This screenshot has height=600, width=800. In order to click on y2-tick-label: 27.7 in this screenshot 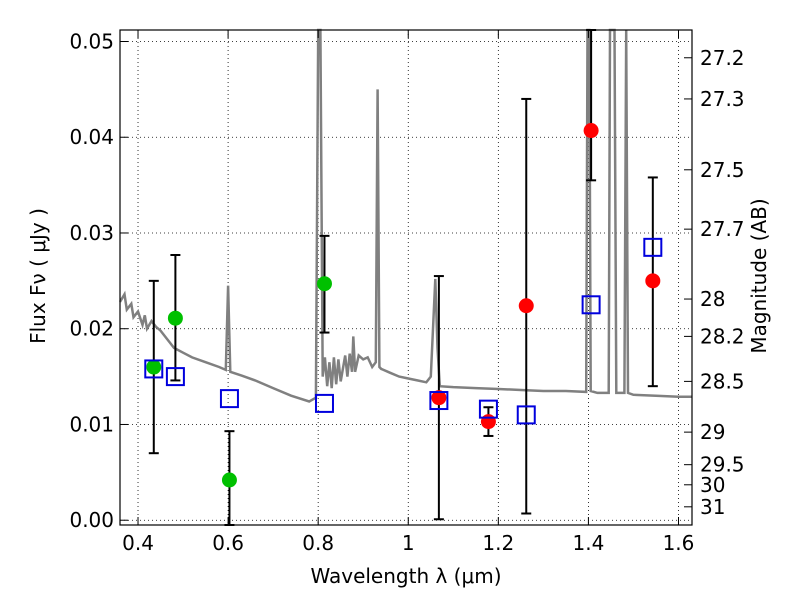, I will do `click(722, 229)`.